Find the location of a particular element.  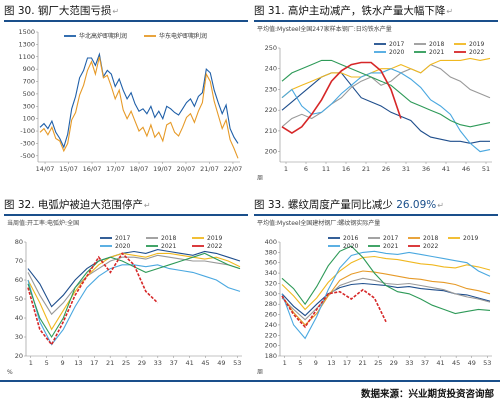

legend-label: 华东电炉即期利润 is located at coordinates (183, 36).